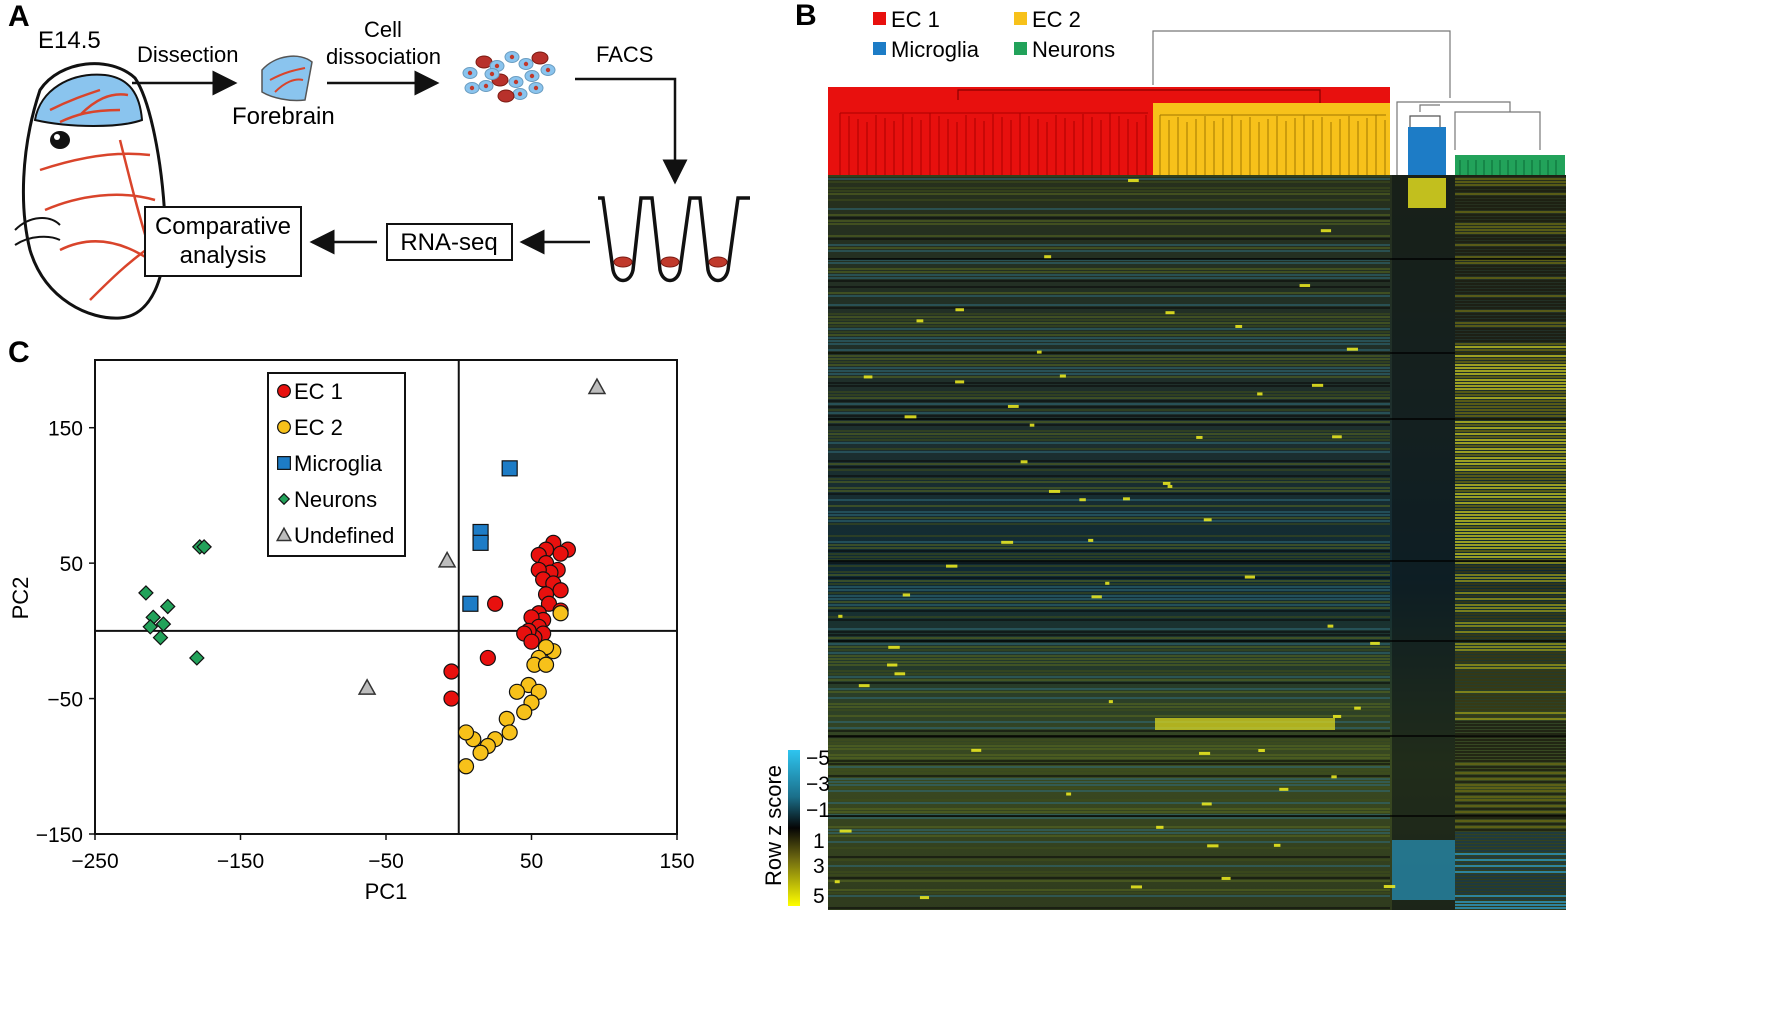  I want to click on legend-marker-undefined, so click(284, 534).